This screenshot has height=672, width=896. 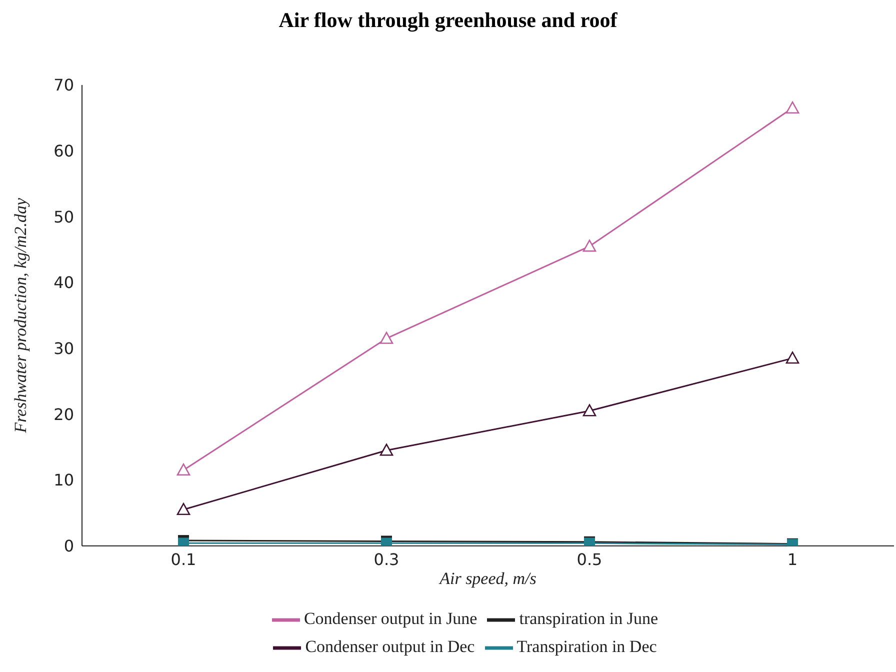 I want to click on y-tick-label: 20, so click(x=64, y=414).